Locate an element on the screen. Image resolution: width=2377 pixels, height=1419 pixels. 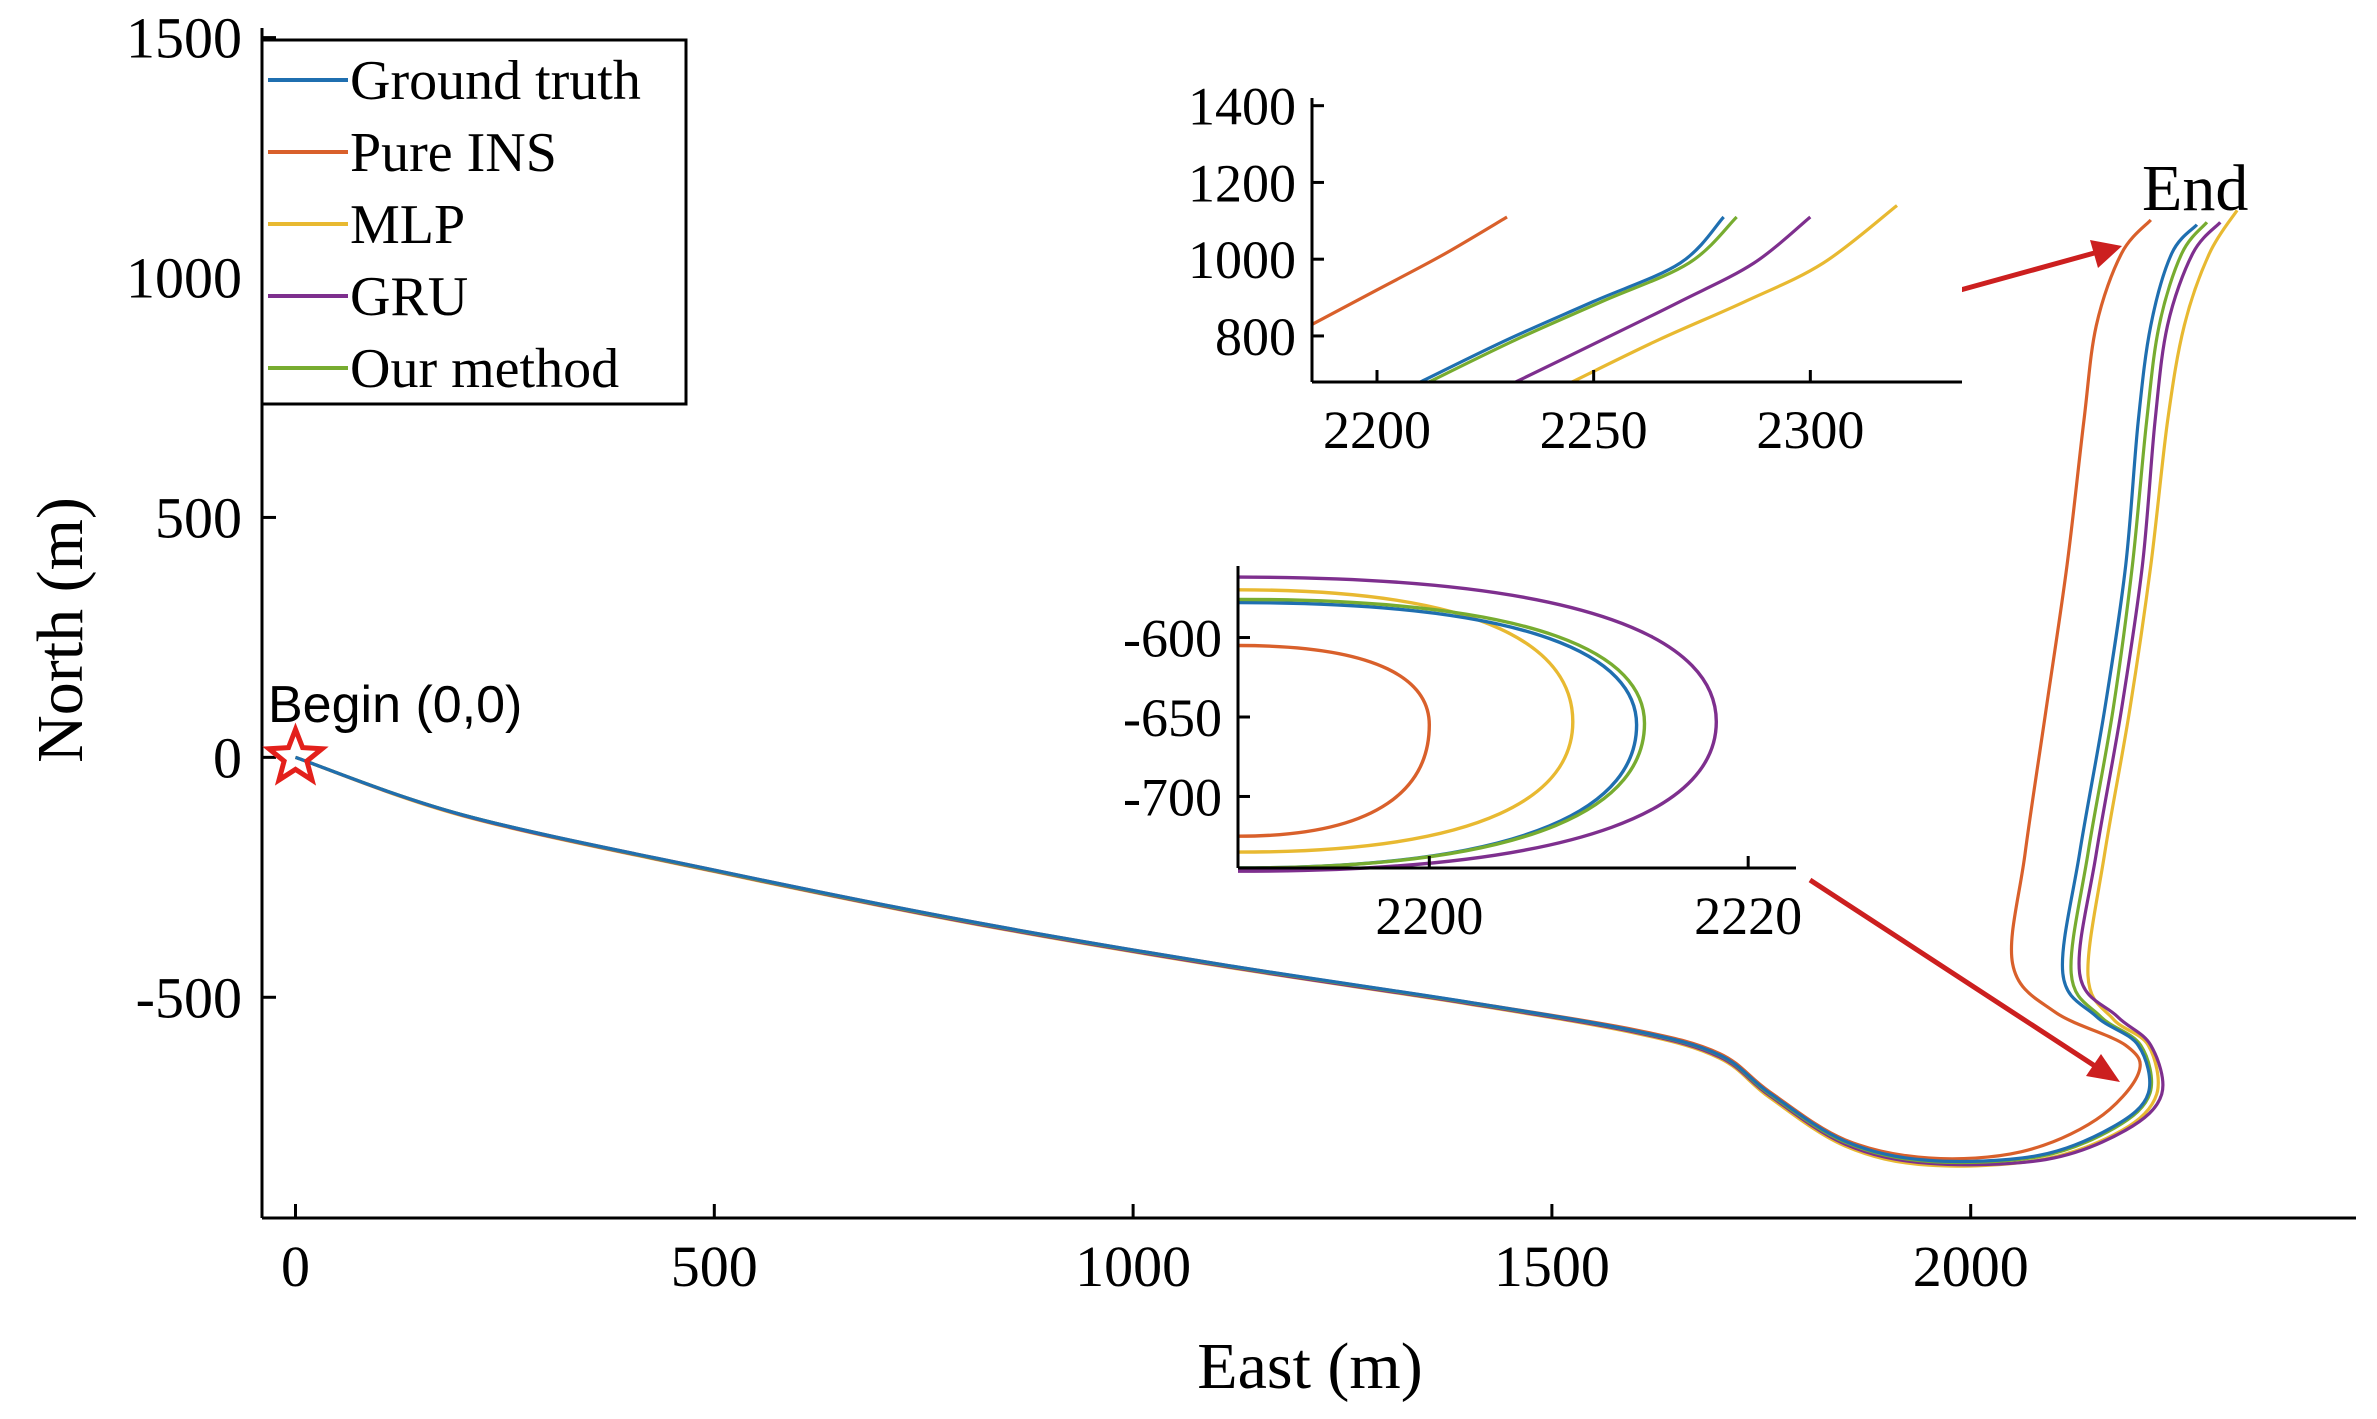
end-label: End is located at coordinates (2195, 188).